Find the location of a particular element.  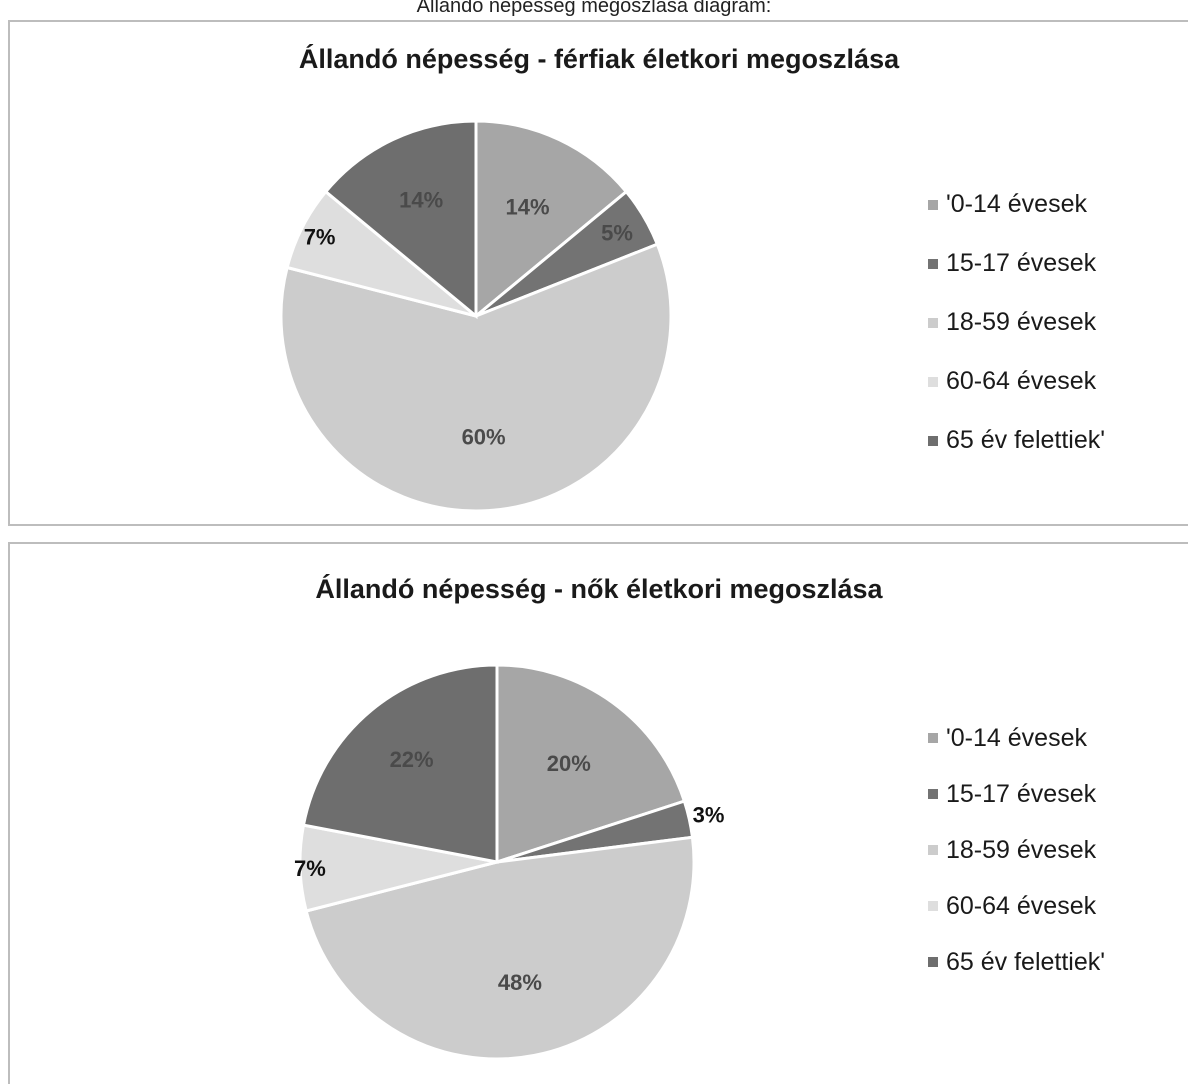

data-label: 5% is located at coordinates (617, 233).